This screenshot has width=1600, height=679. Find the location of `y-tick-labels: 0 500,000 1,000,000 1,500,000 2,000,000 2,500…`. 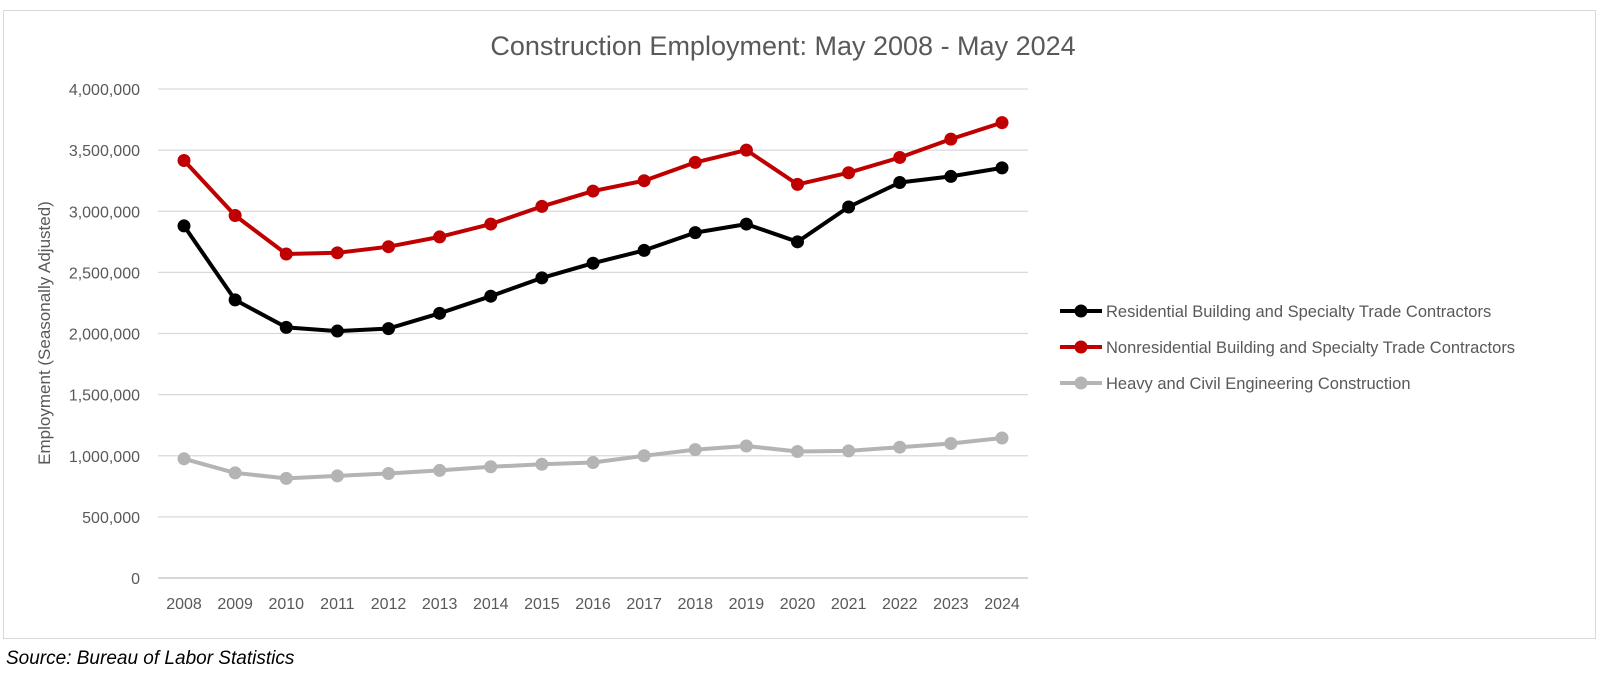

y-tick-labels: 0 500,000 1,000,000 1,500,000 2,000,000 2,500… is located at coordinates (104, 335).